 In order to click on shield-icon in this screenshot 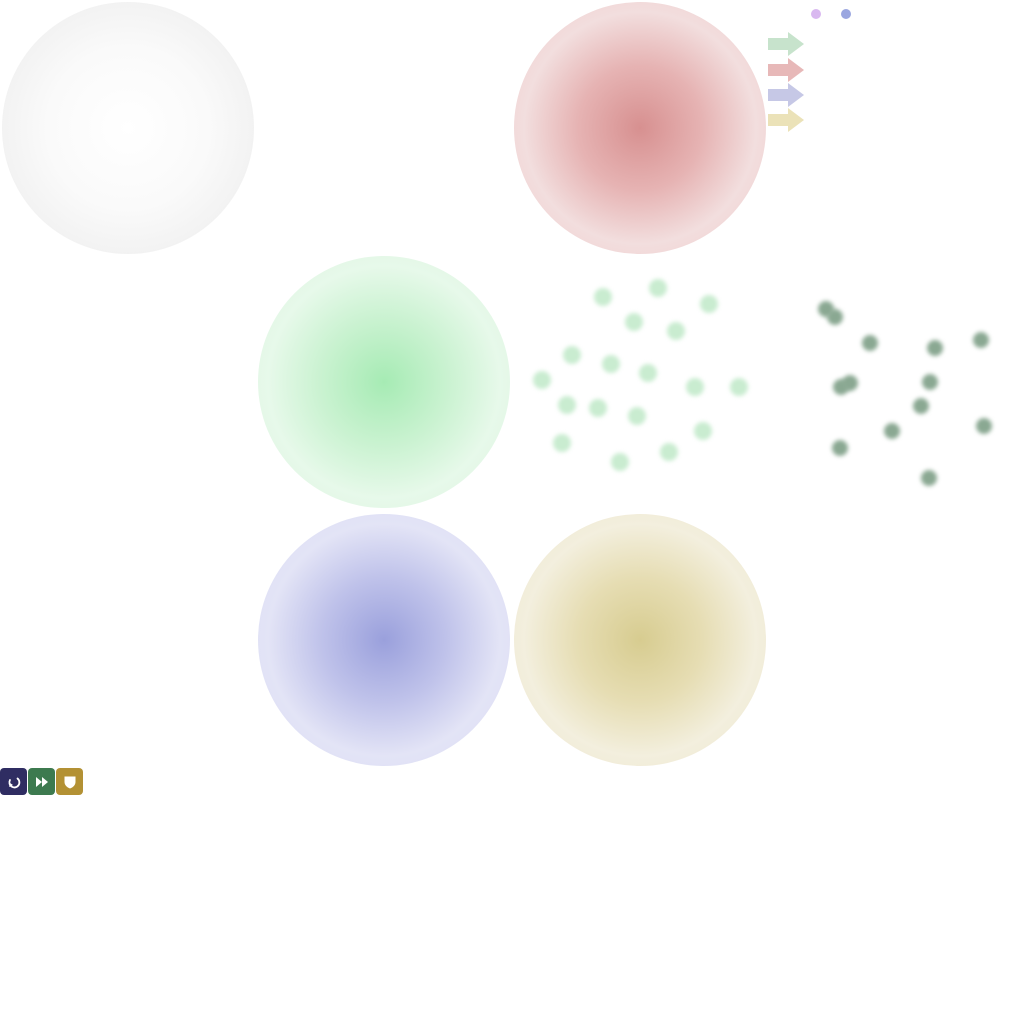, I will do `click(69, 782)`.